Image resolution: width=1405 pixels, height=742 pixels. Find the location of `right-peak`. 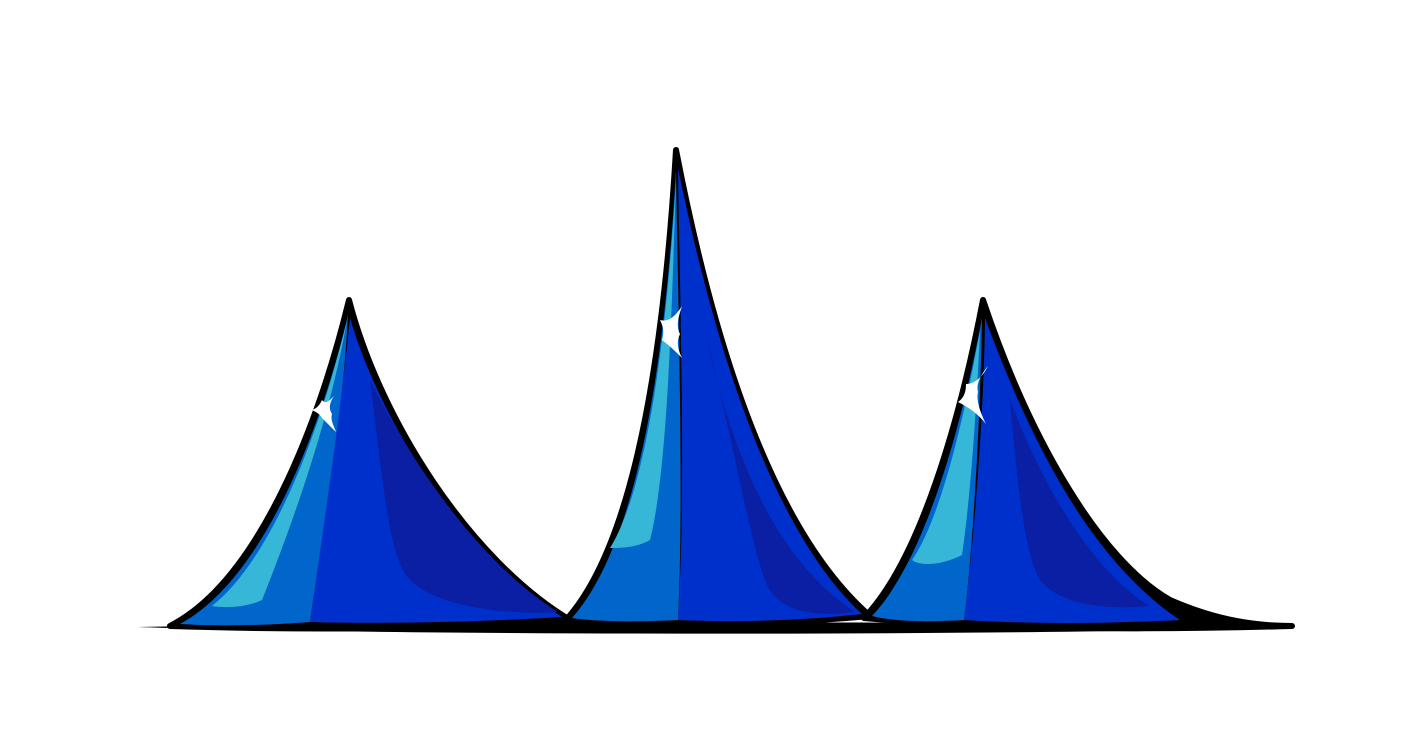

right-peak is located at coordinates (1078, 464).